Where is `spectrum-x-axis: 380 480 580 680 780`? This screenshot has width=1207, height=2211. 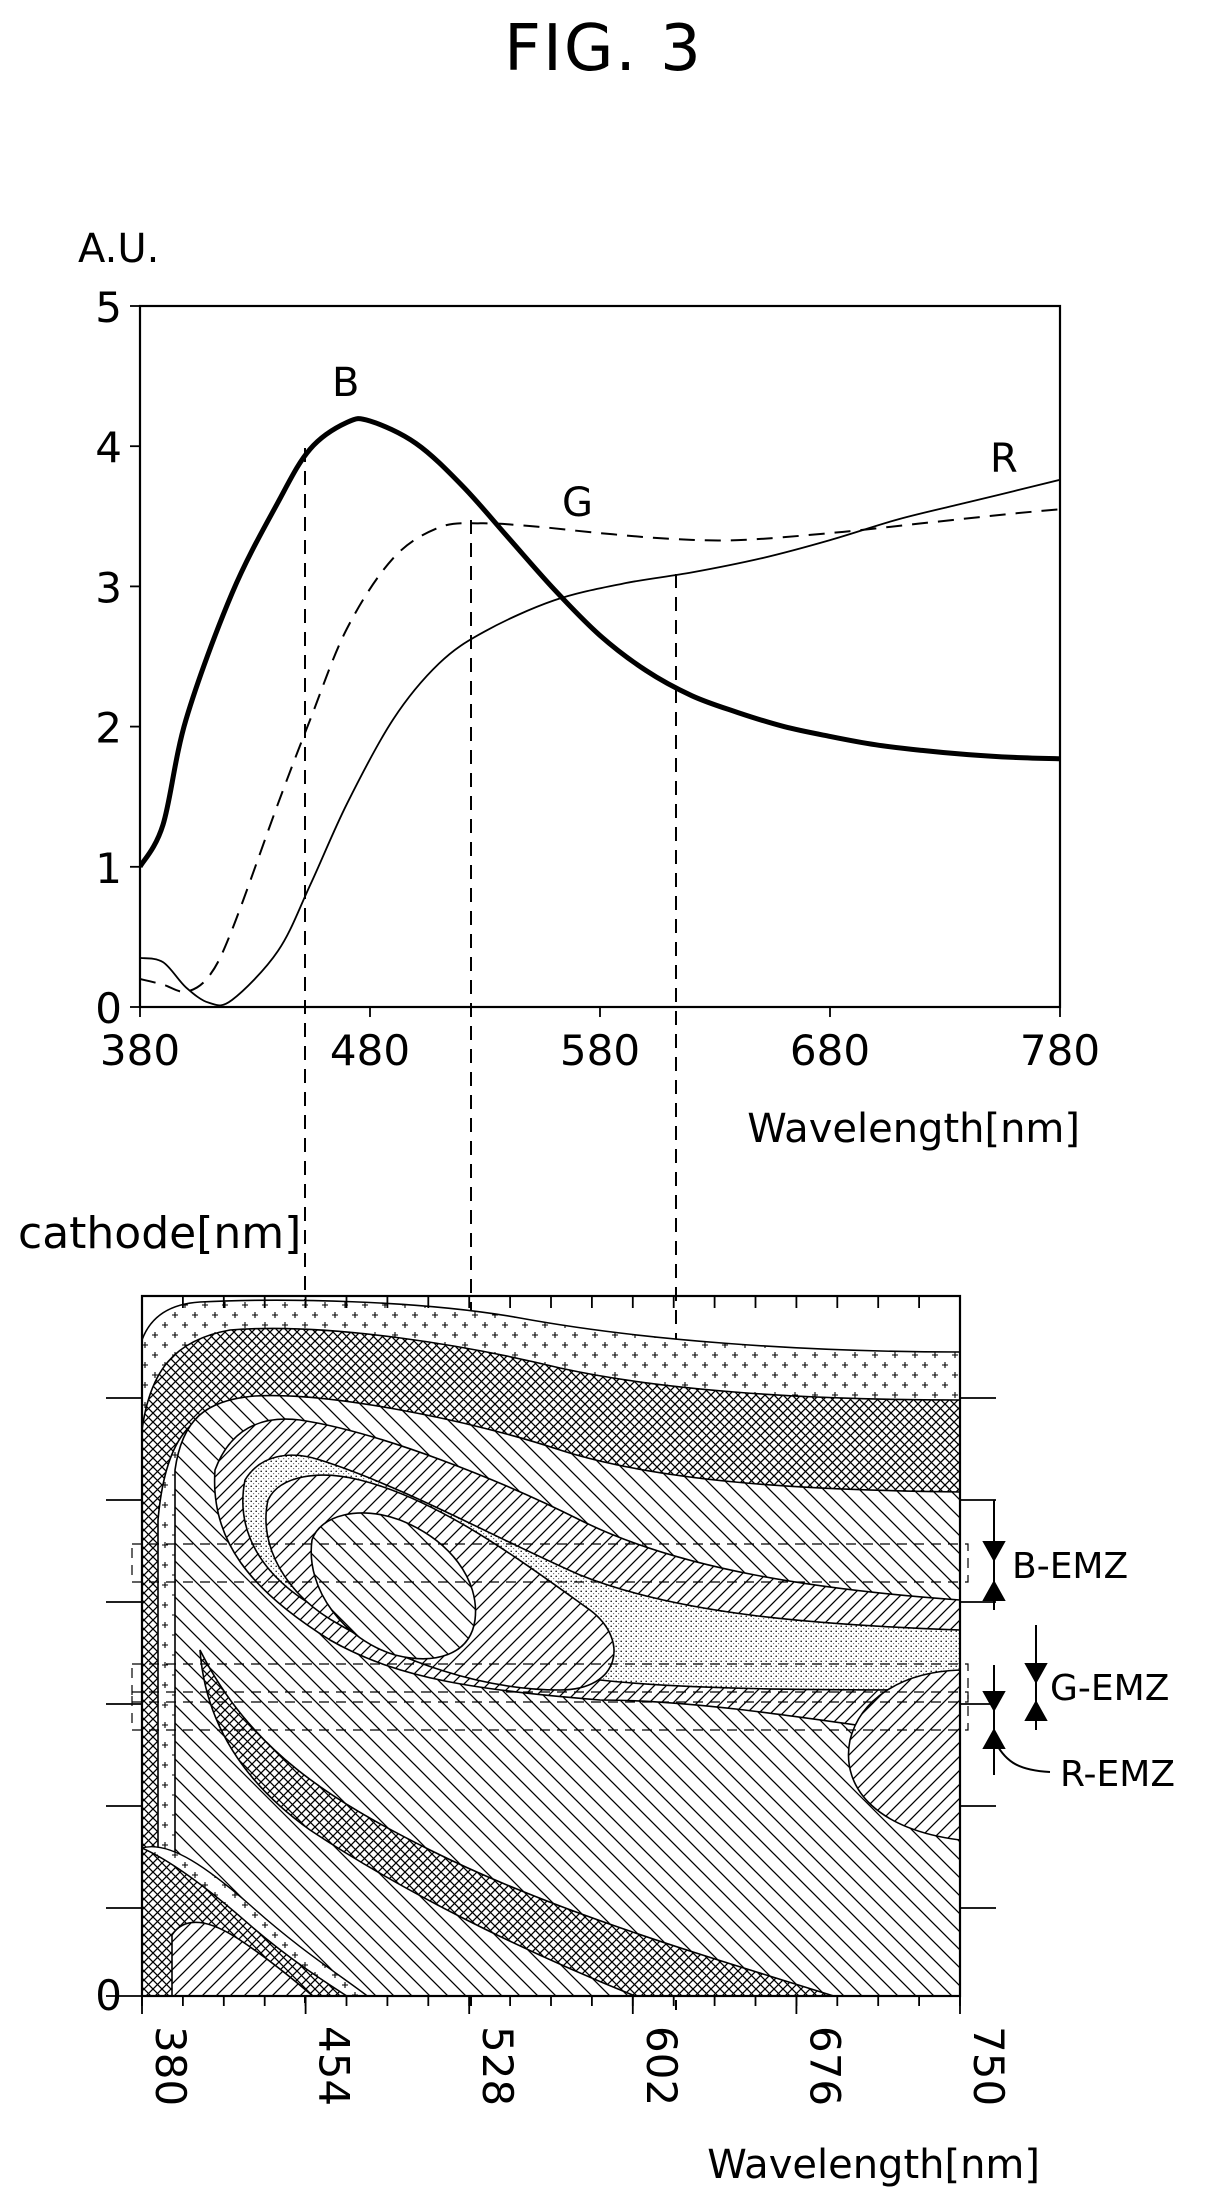
spectrum-x-axis: 380 480 580 680 780 is located at coordinates (600, 1041).